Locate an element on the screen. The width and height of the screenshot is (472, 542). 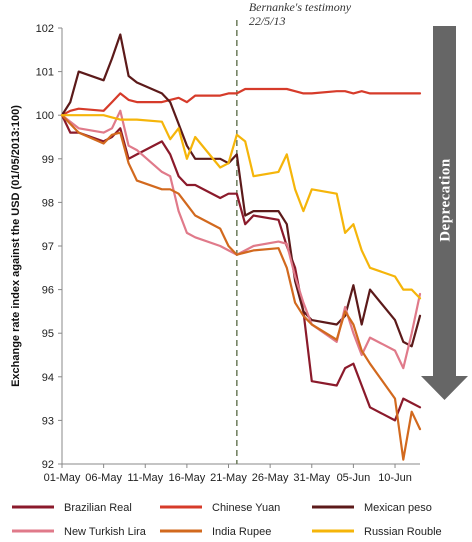
x-tick-label: 06-May is located at coordinates (103, 478).